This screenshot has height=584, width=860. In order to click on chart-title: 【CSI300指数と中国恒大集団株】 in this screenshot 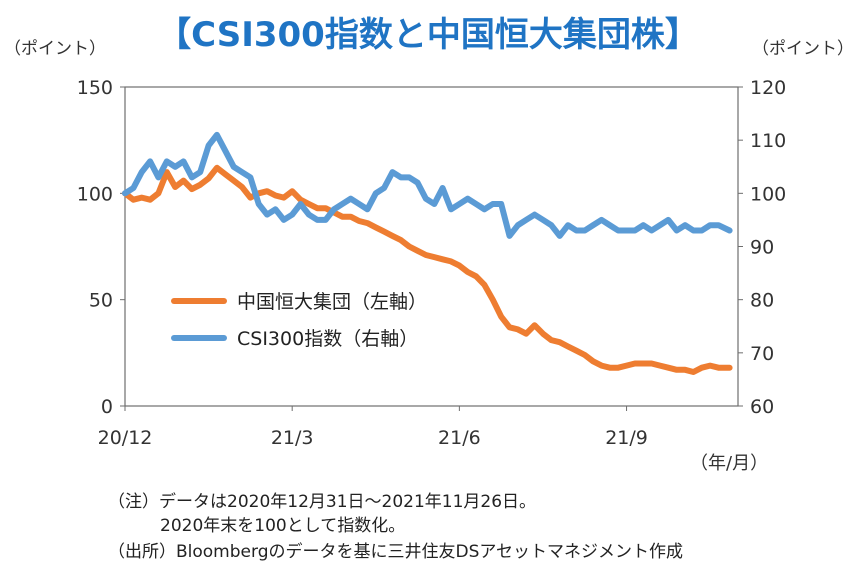, I will do `click(428, 35)`.